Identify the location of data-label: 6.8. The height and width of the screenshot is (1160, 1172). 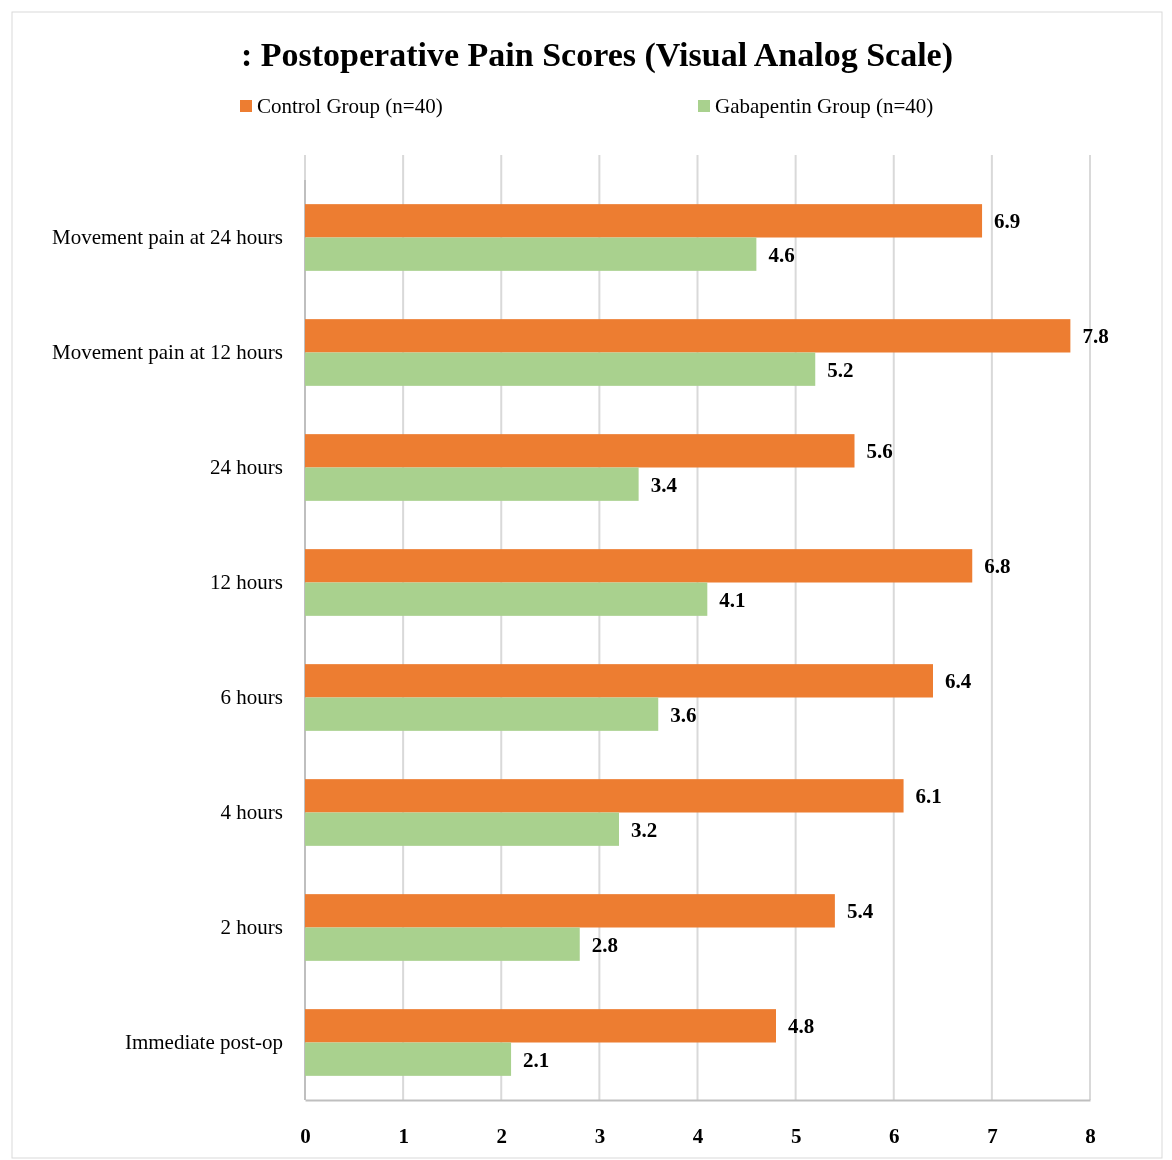
(997, 566).